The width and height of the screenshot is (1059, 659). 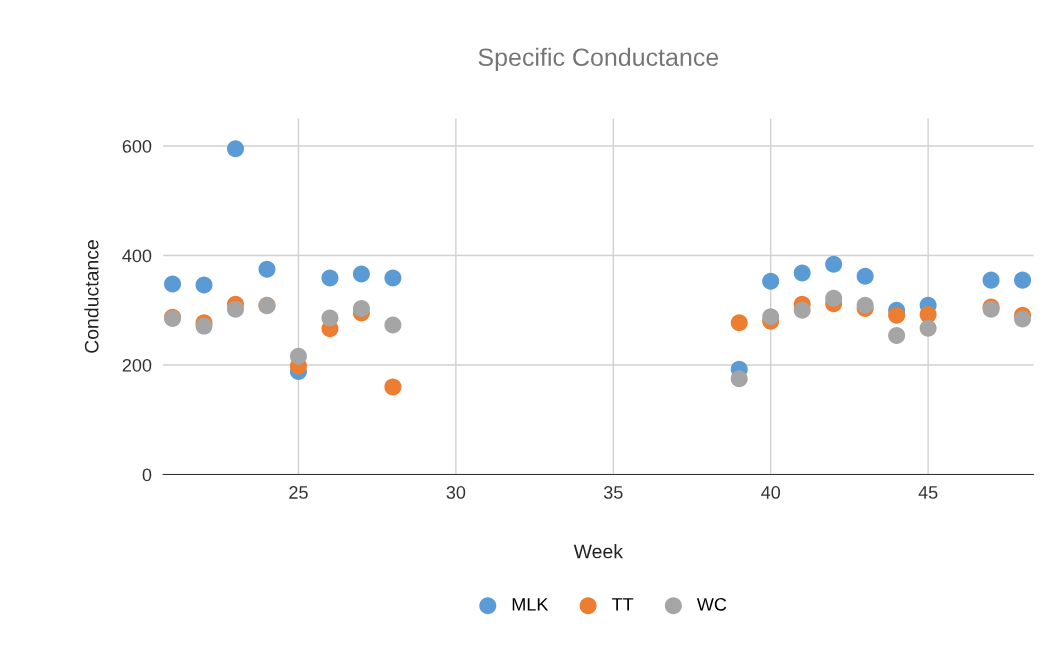 What do you see at coordinates (623, 604) in the screenshot?
I see `legend-label: TT` at bounding box center [623, 604].